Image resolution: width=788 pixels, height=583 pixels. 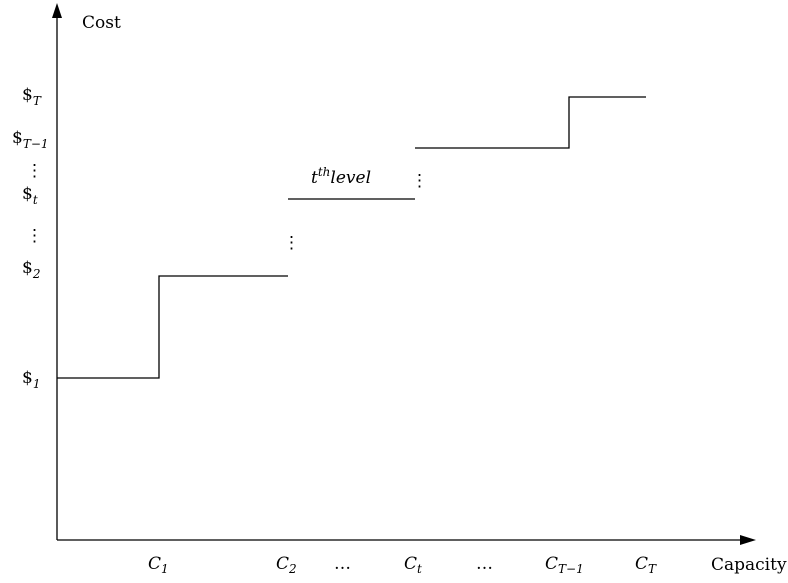 I want to click on y-axis-label: Cost, so click(x=101, y=23).